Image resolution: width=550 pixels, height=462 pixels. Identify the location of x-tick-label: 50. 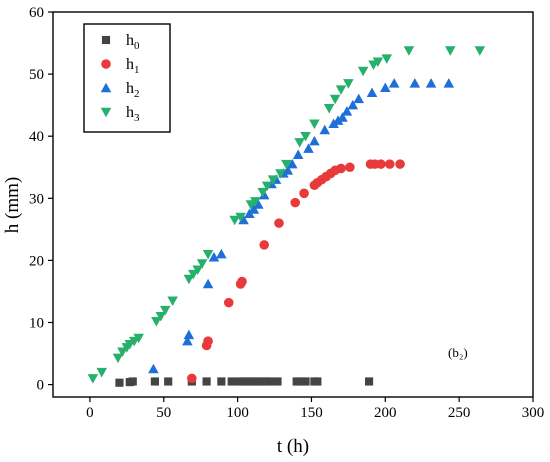
(163, 413).